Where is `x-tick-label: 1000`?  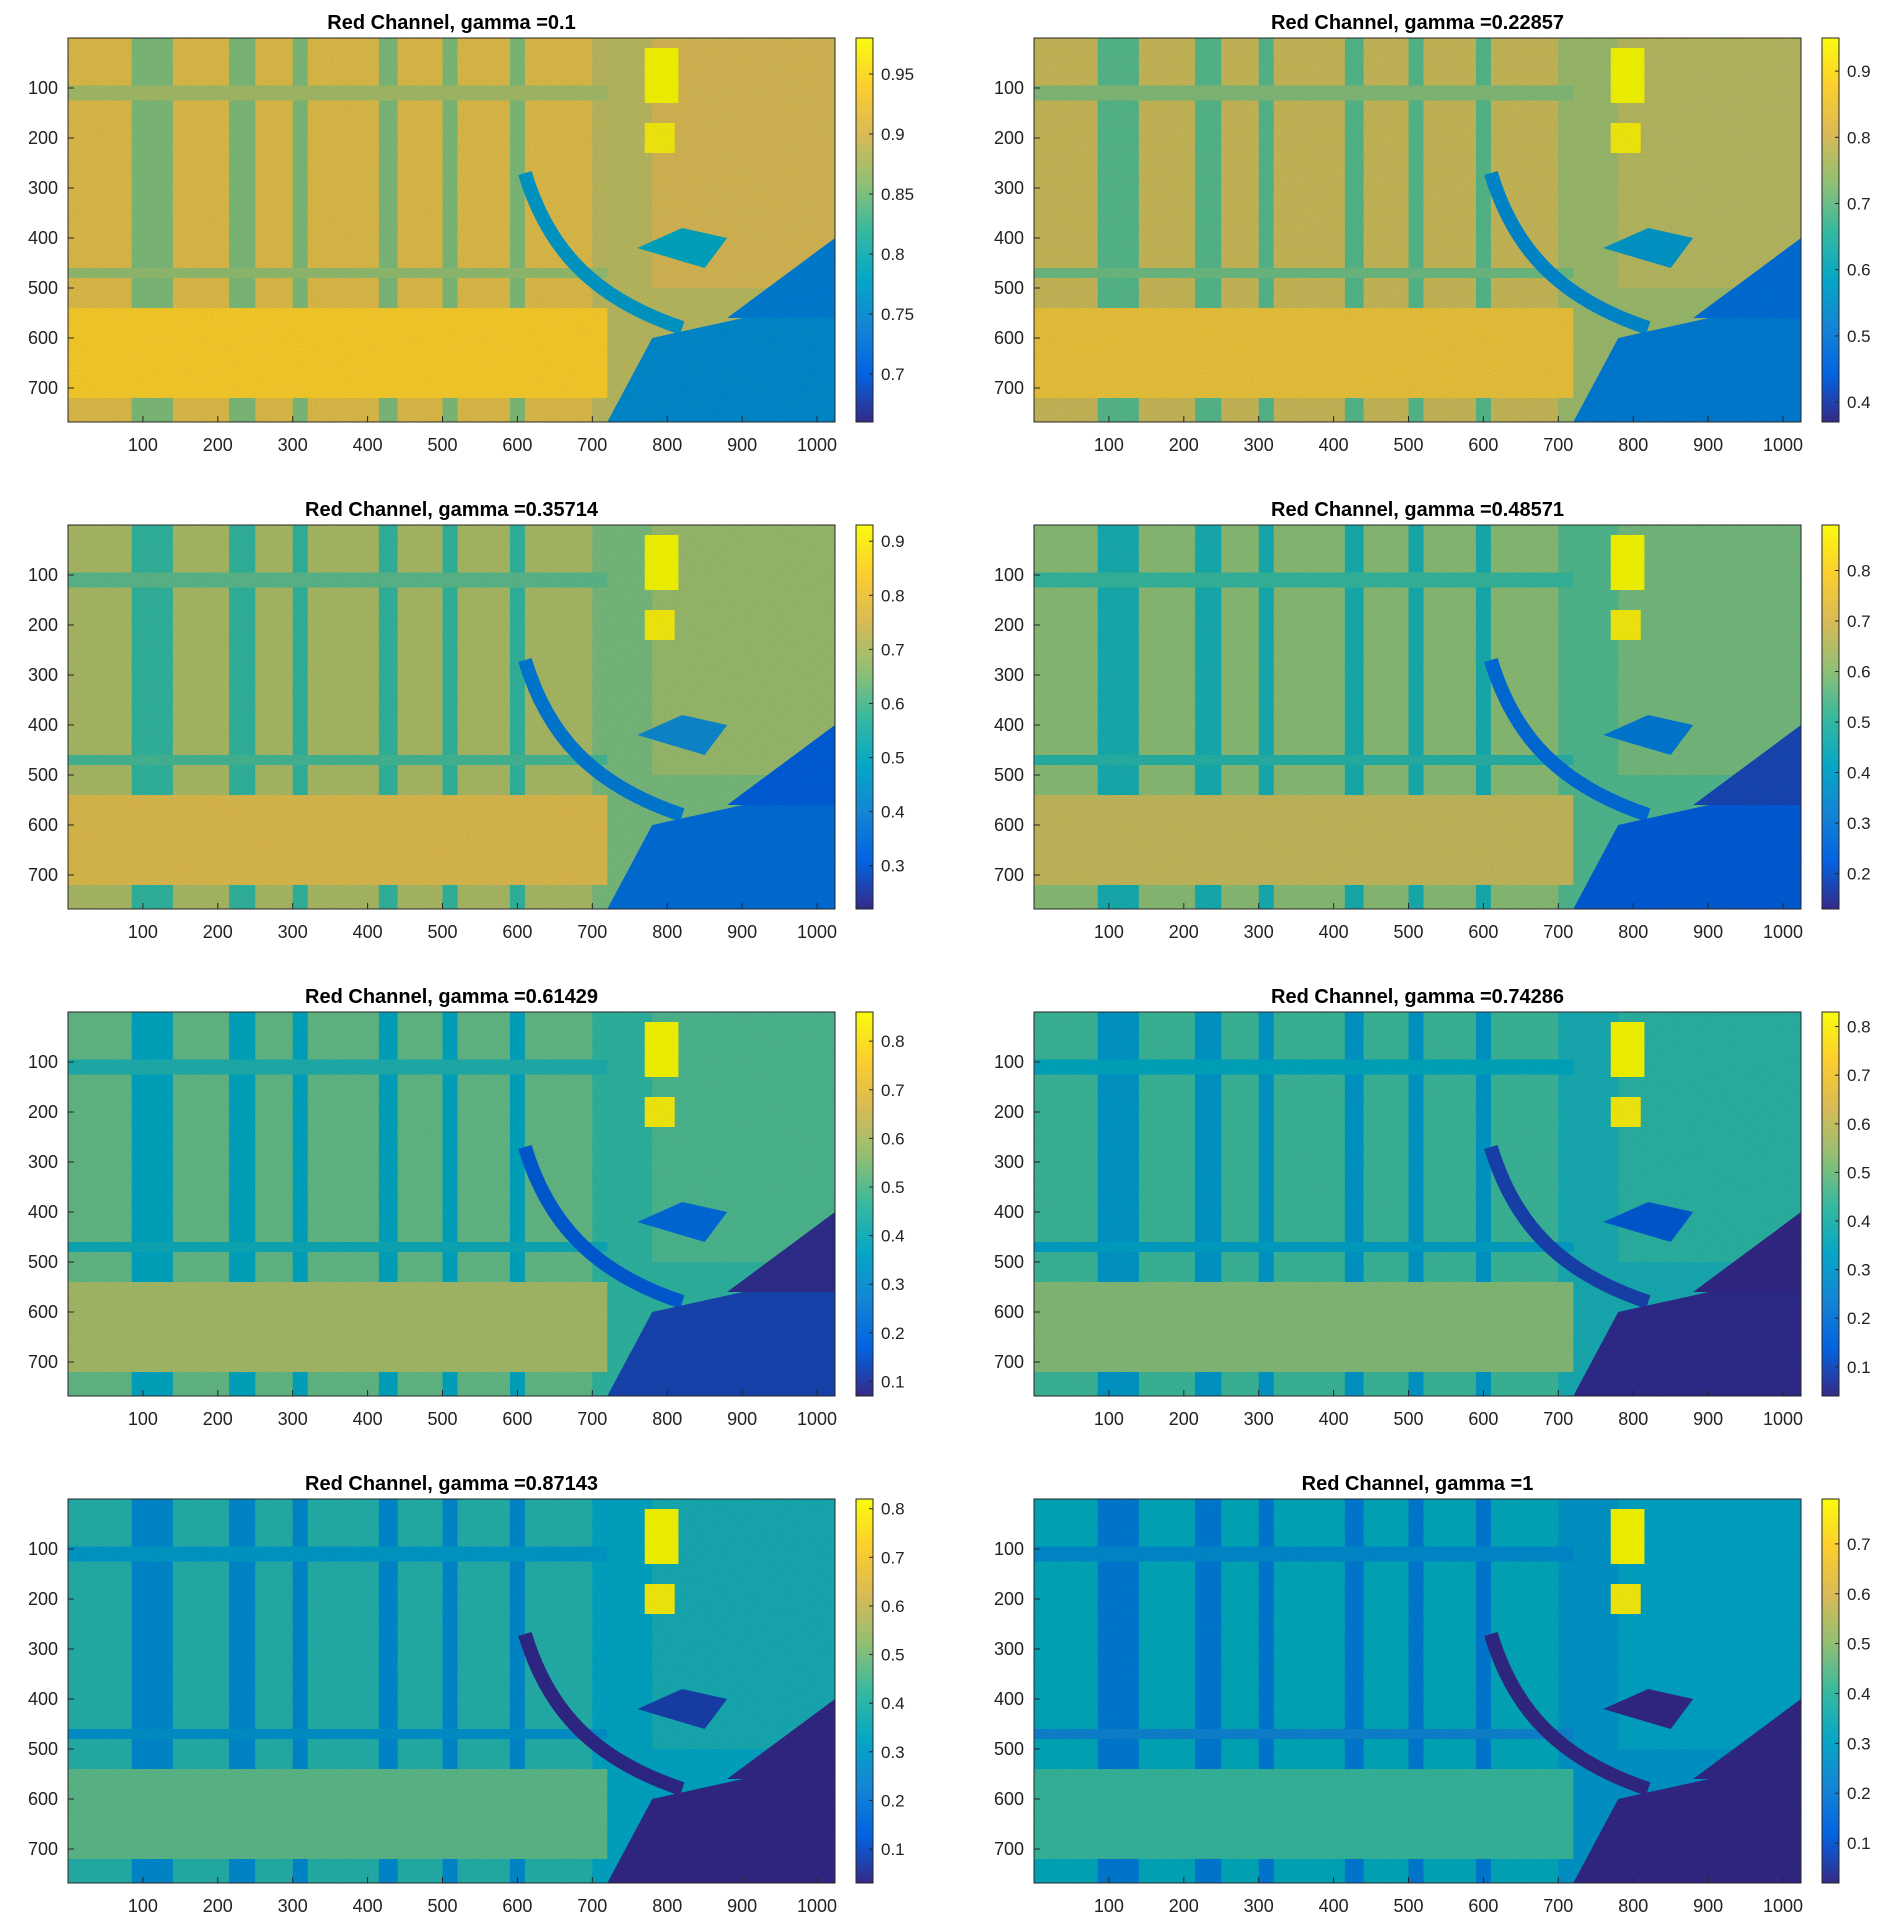
x-tick-label: 1000 is located at coordinates (817, 1419).